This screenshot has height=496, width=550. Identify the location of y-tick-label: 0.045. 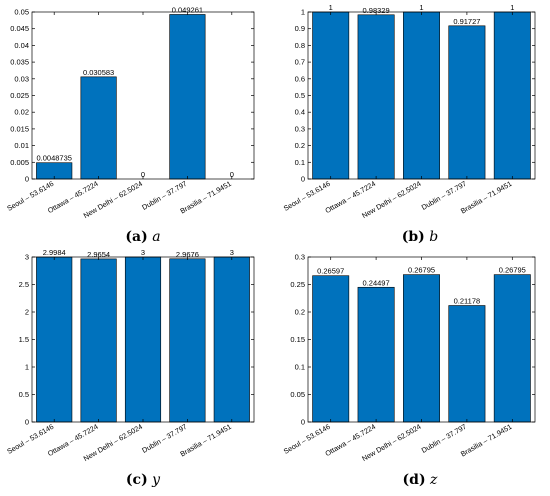
(19, 28).